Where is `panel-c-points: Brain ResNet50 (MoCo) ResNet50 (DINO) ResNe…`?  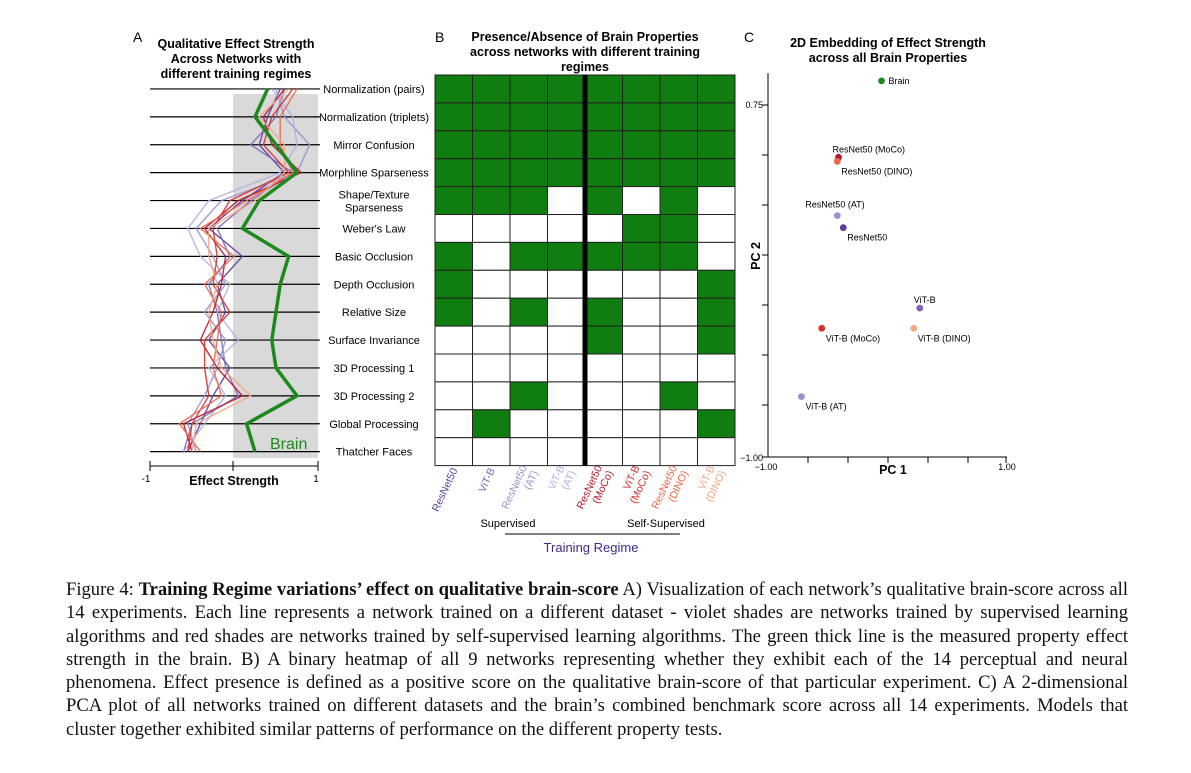
panel-c-points: Brain ResNet50 (MoCo) ResNet50 (DINO) ResNe… is located at coordinates (884, 244).